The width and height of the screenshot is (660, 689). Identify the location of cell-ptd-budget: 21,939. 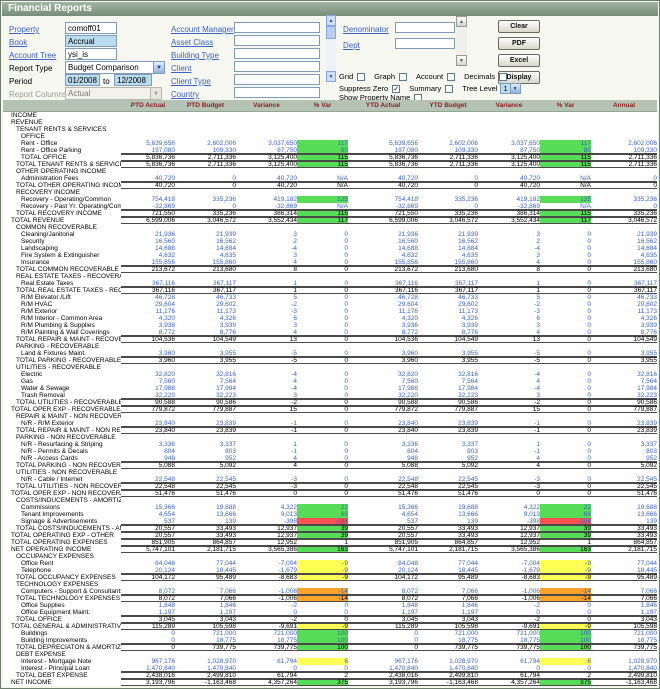
(226, 234).